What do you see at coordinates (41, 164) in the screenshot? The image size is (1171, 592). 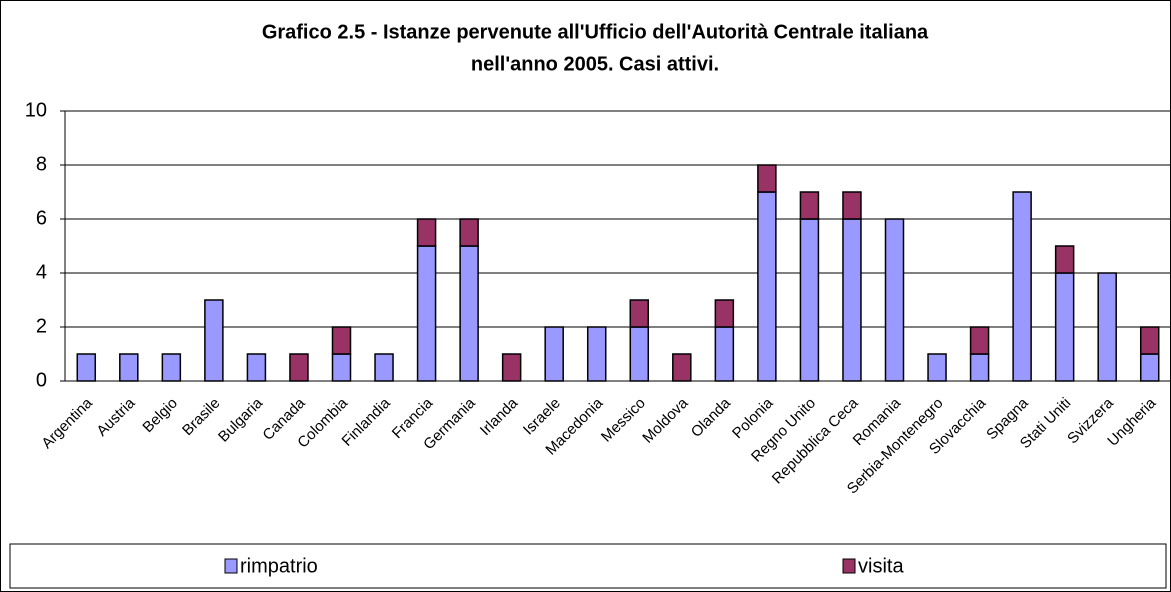 I see `y-tick-label: 8` at bounding box center [41, 164].